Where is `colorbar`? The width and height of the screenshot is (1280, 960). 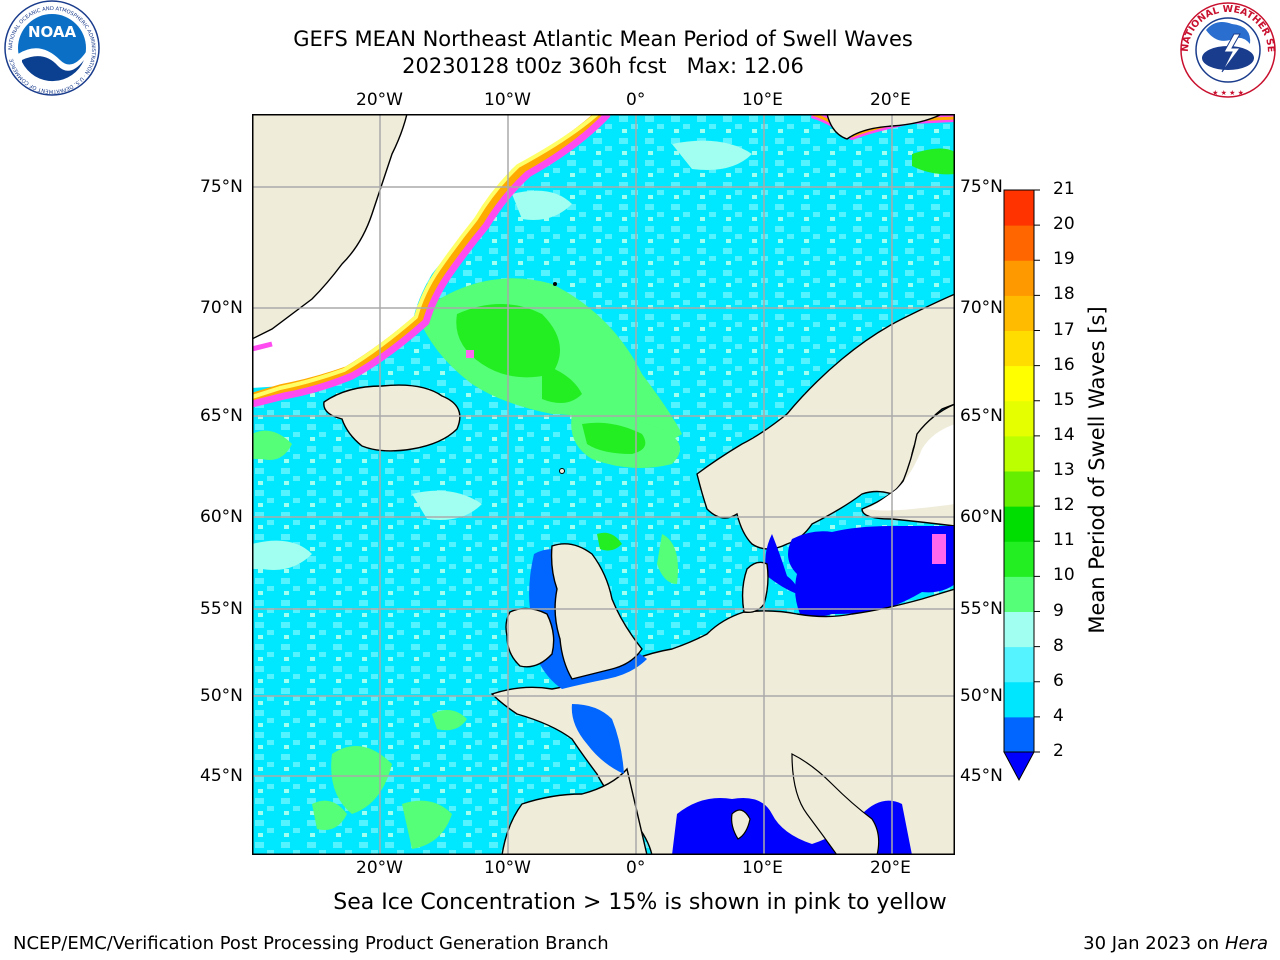
colorbar is located at coordinates (1021, 485).